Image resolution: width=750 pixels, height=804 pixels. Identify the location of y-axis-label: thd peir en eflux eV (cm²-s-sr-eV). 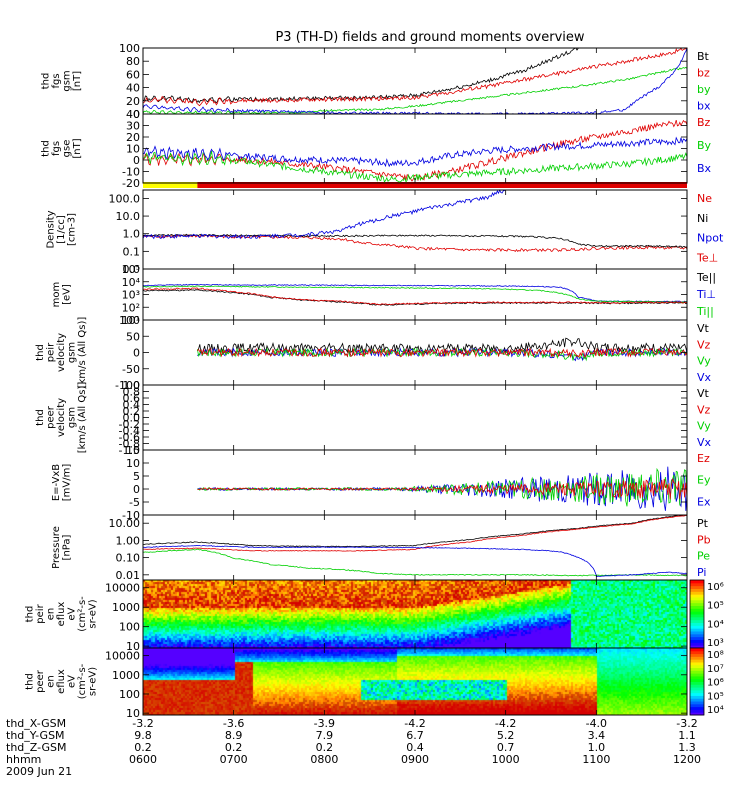
(62, 614).